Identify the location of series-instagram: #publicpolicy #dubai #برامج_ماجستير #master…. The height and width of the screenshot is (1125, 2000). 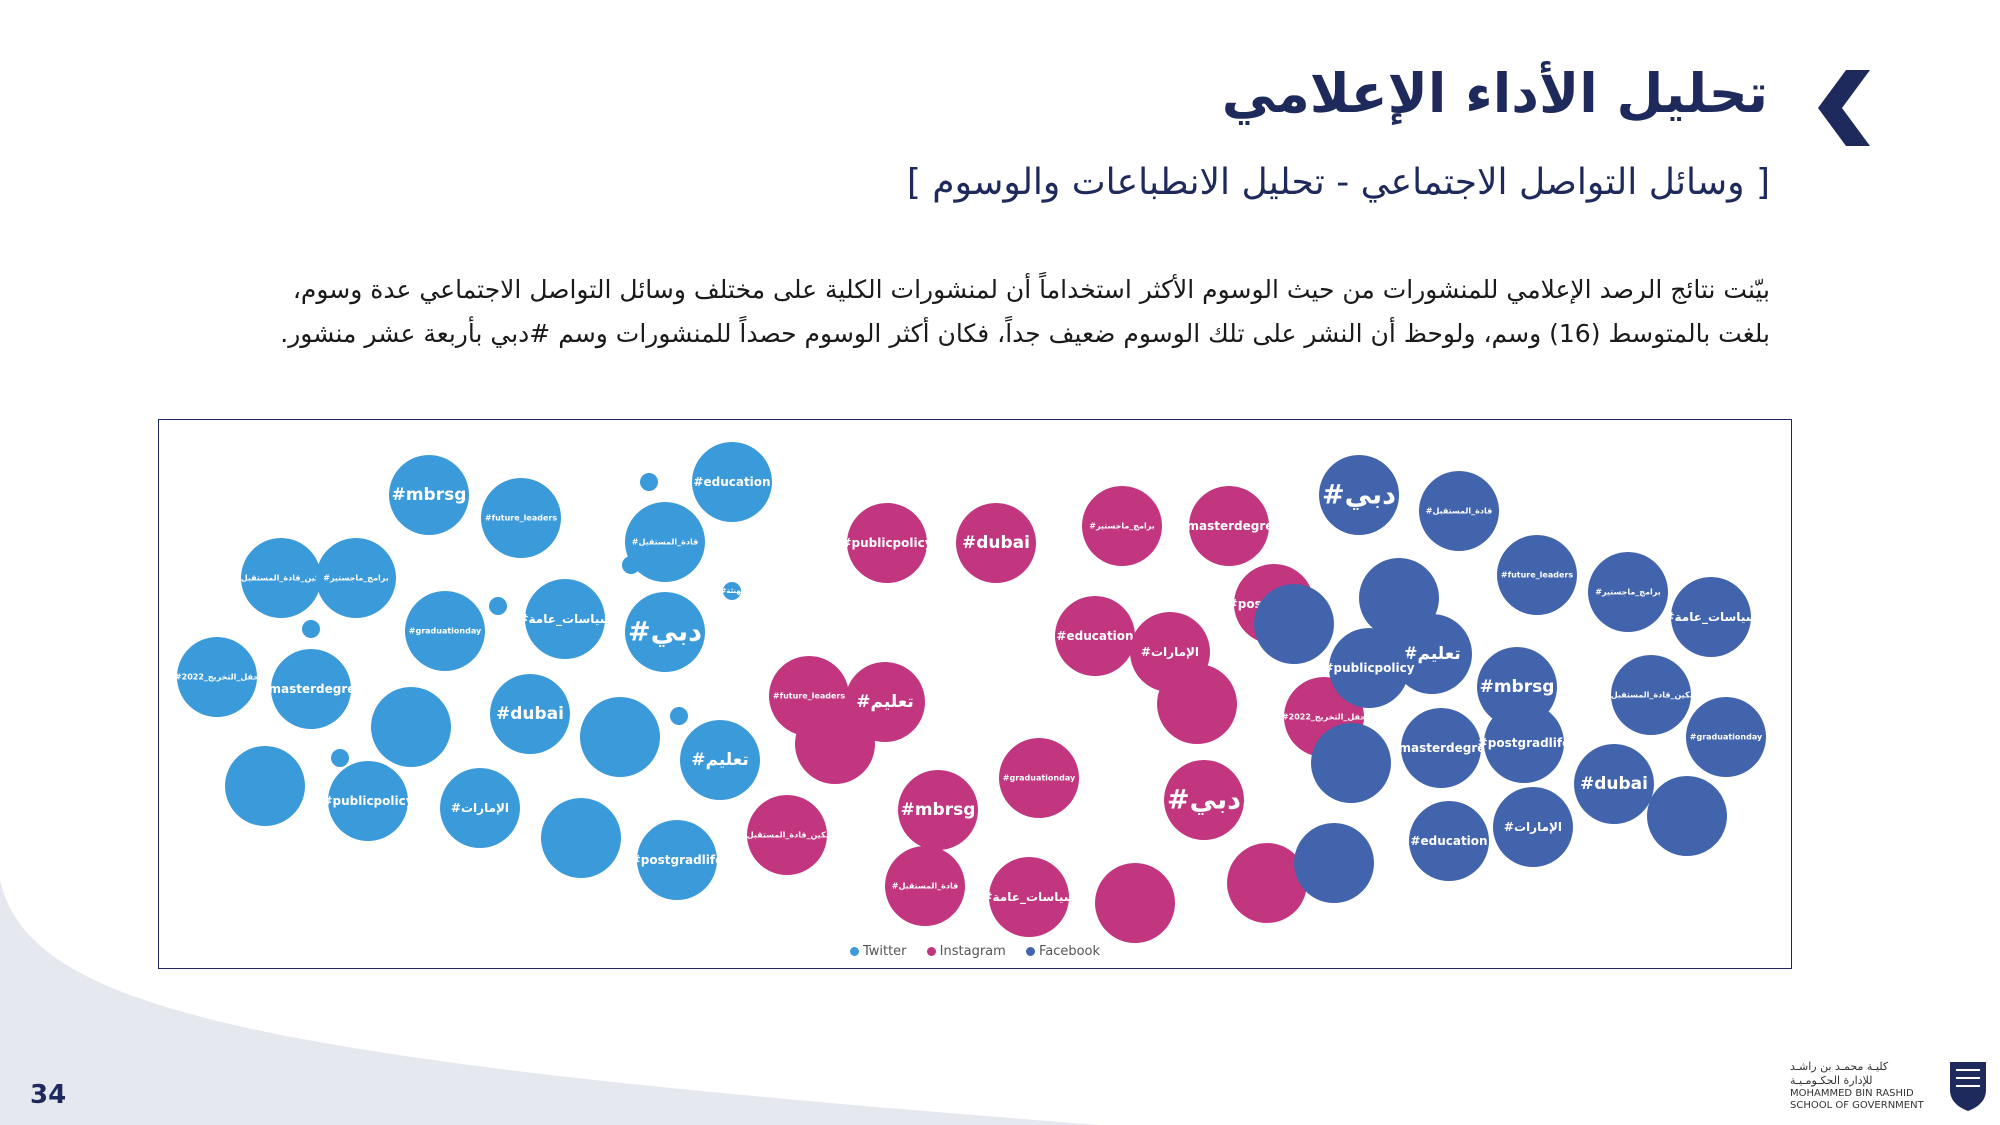
(1053, 714).